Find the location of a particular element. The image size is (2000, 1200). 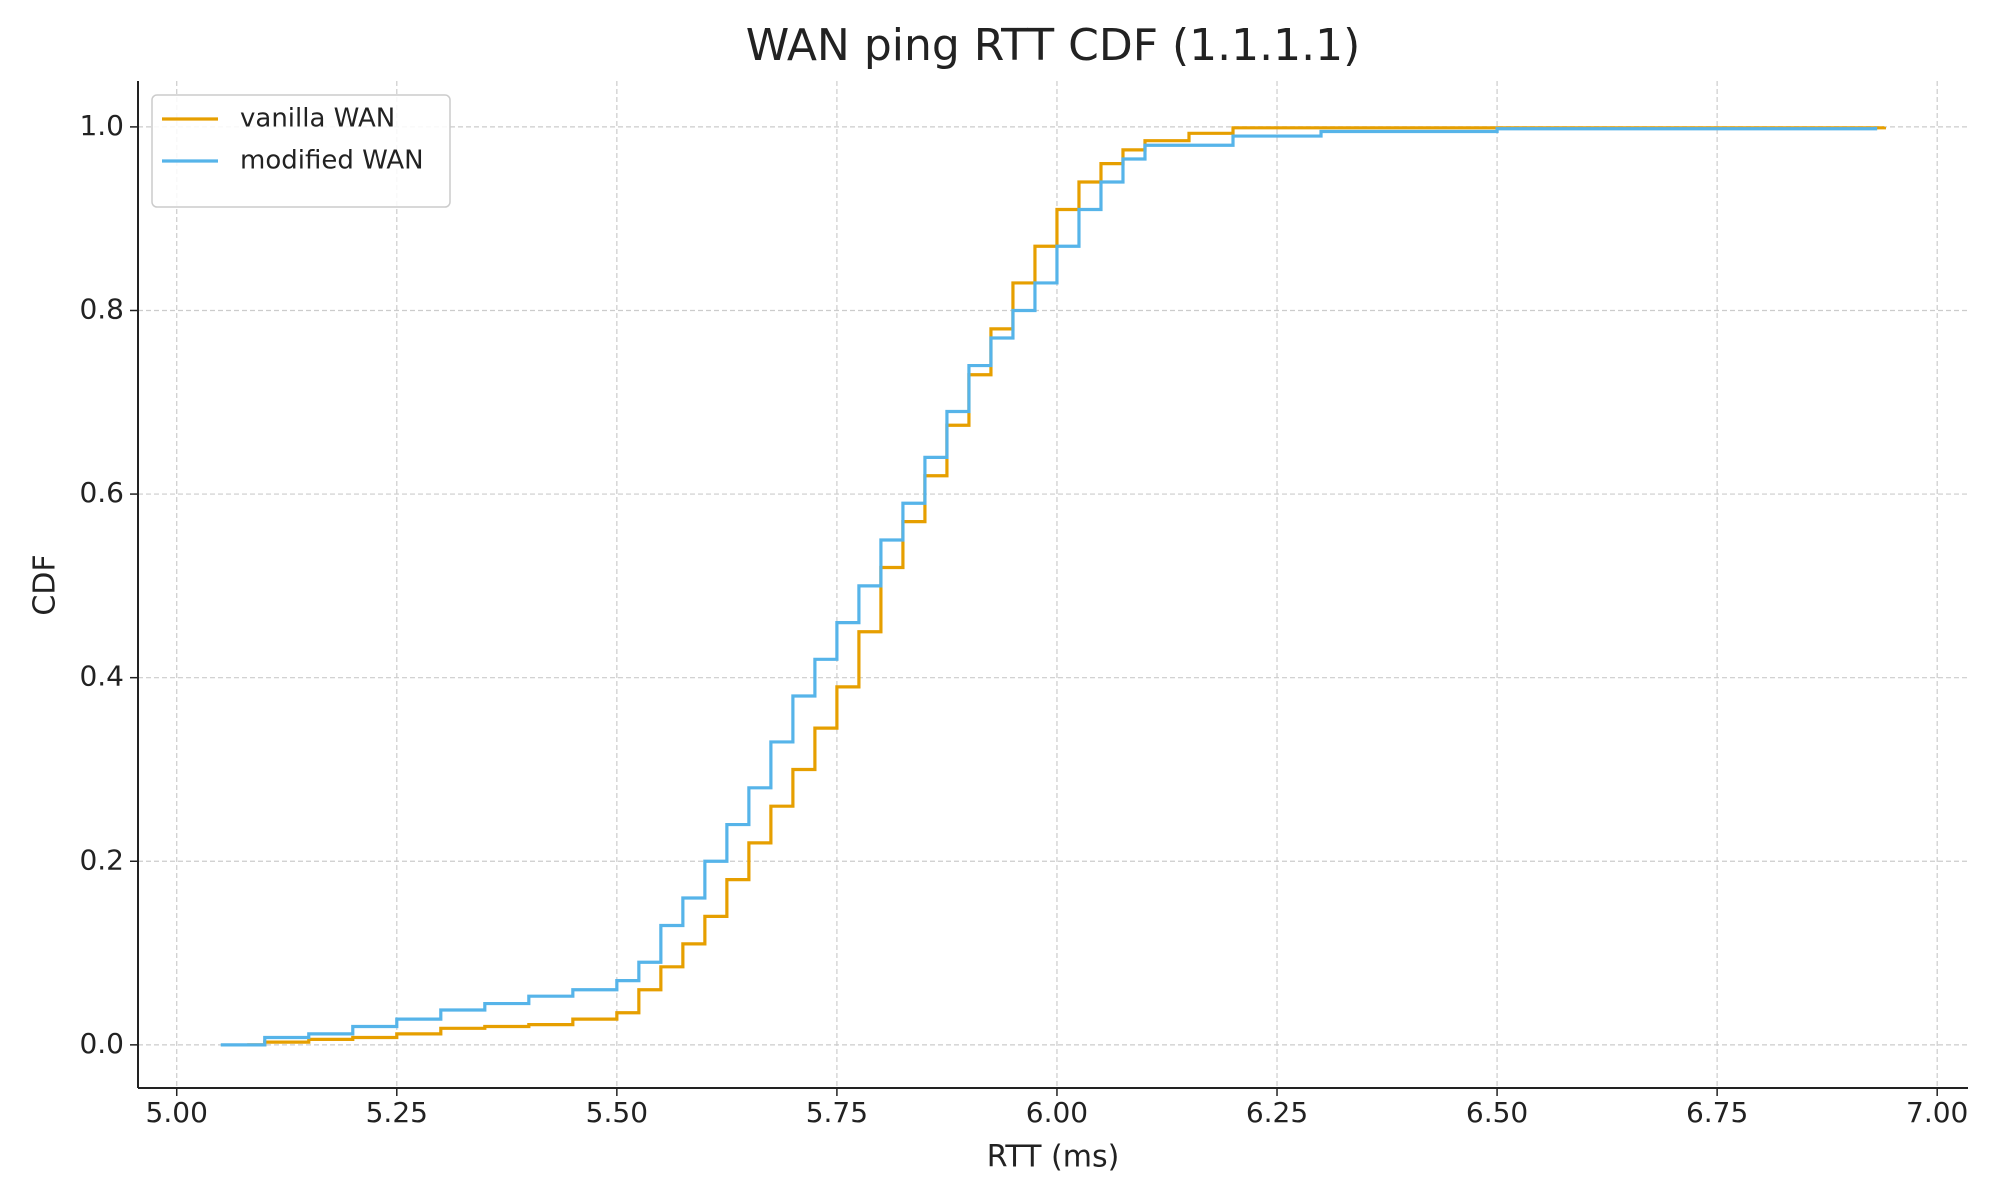

x-tick-label: 5.25 is located at coordinates (397, 1112).